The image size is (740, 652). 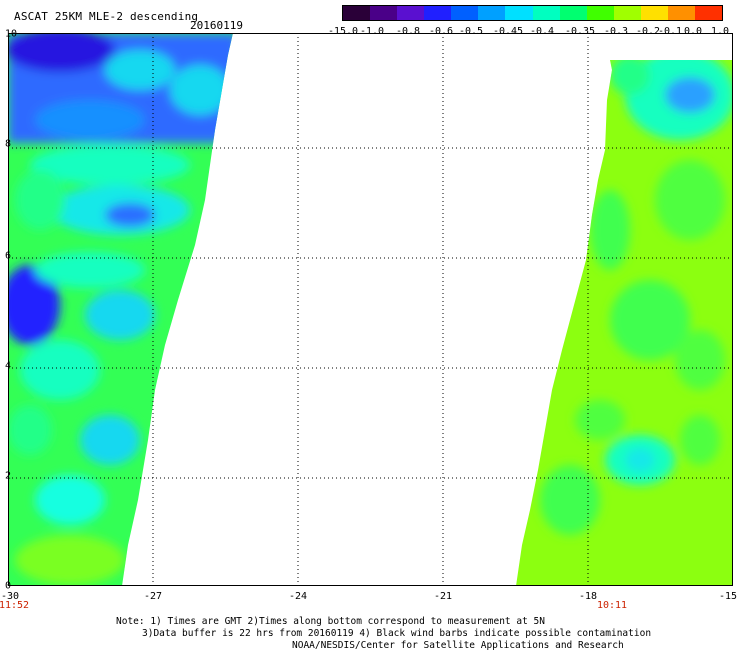 I want to click on lon-tick: -21, so click(x=443, y=596).